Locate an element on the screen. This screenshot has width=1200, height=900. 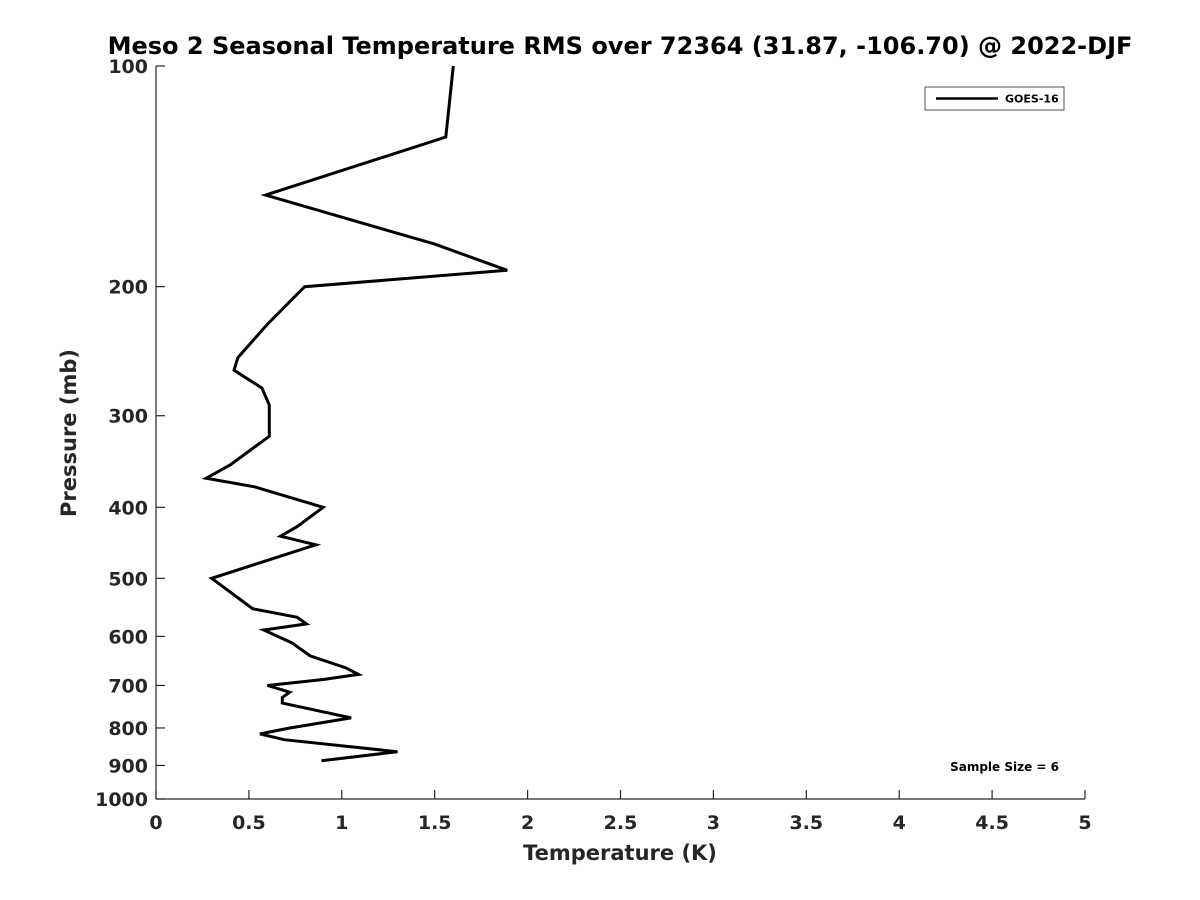
x-tick-label: 2.5 is located at coordinates (621, 823).